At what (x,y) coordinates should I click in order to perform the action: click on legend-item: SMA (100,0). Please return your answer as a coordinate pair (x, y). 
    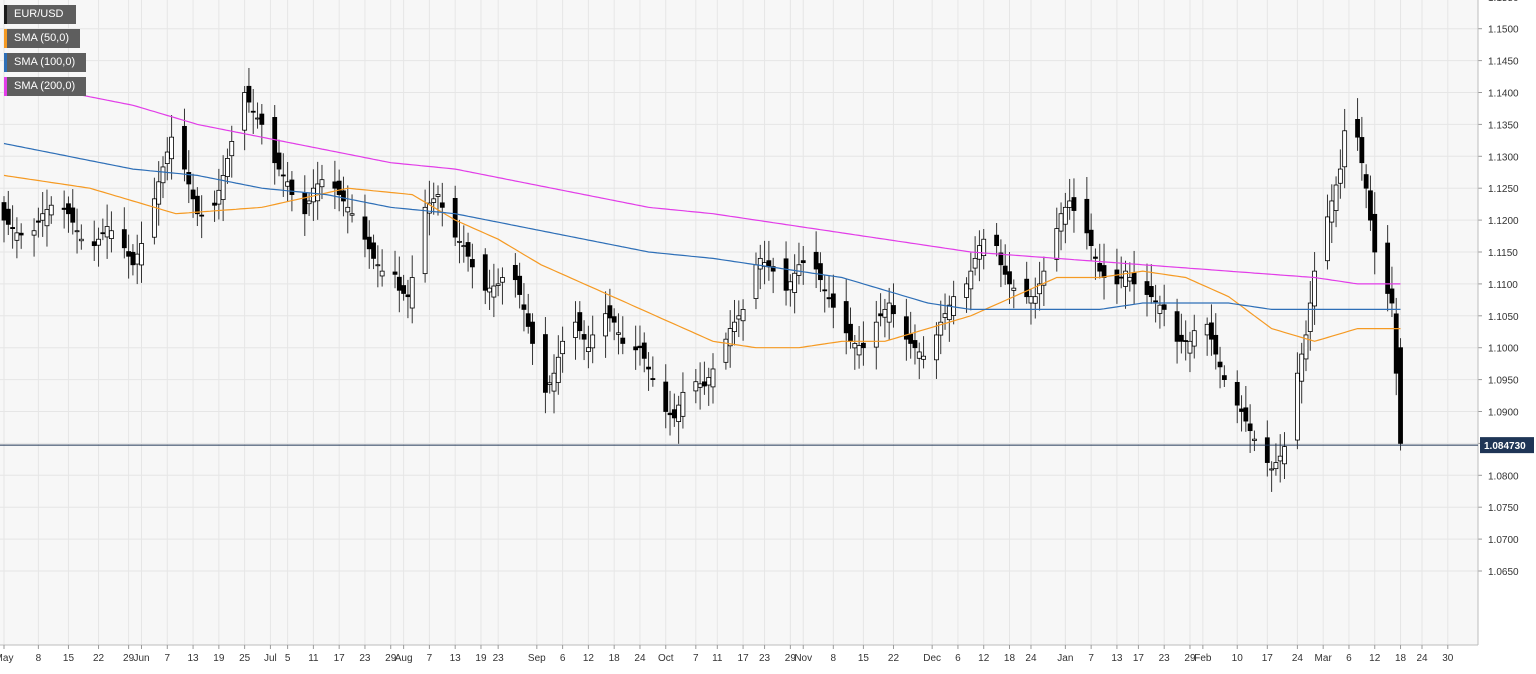
    Looking at the image, I should click on (45, 62).